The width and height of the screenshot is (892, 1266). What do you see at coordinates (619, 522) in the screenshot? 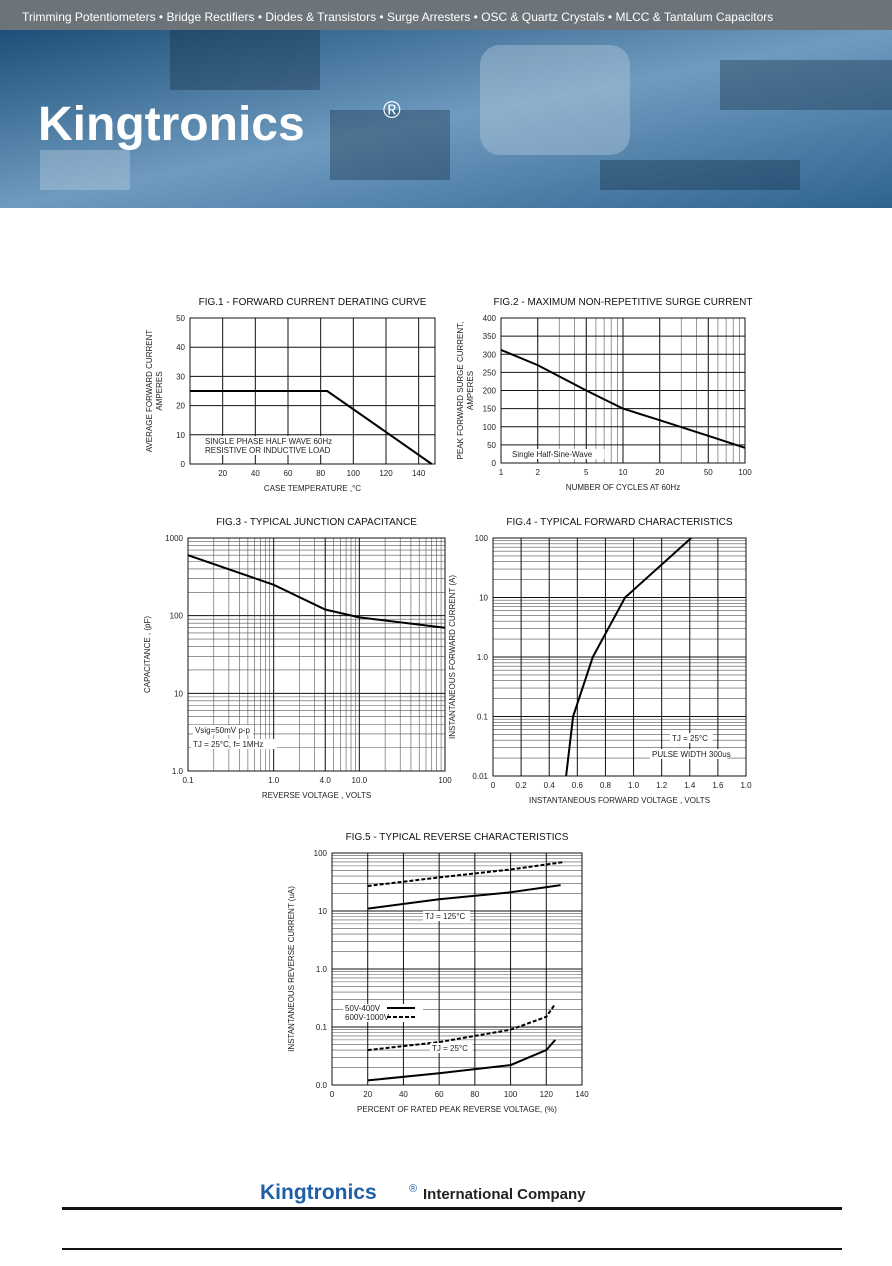
I see `chart-title: FIG.4 - TYPICAL FORWARD CHARACTERISTICS` at bounding box center [619, 522].